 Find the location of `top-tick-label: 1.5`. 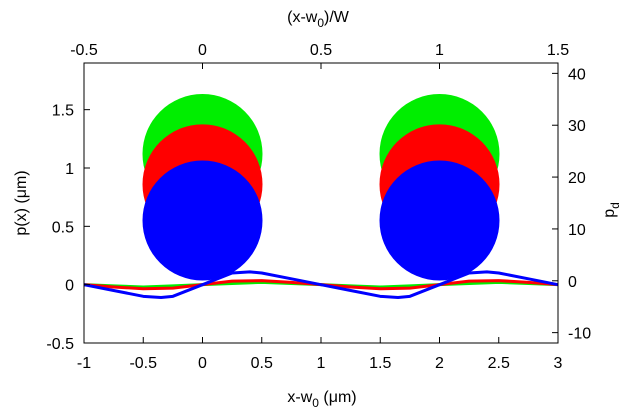

top-tick-label: 1.5 is located at coordinates (558, 50).